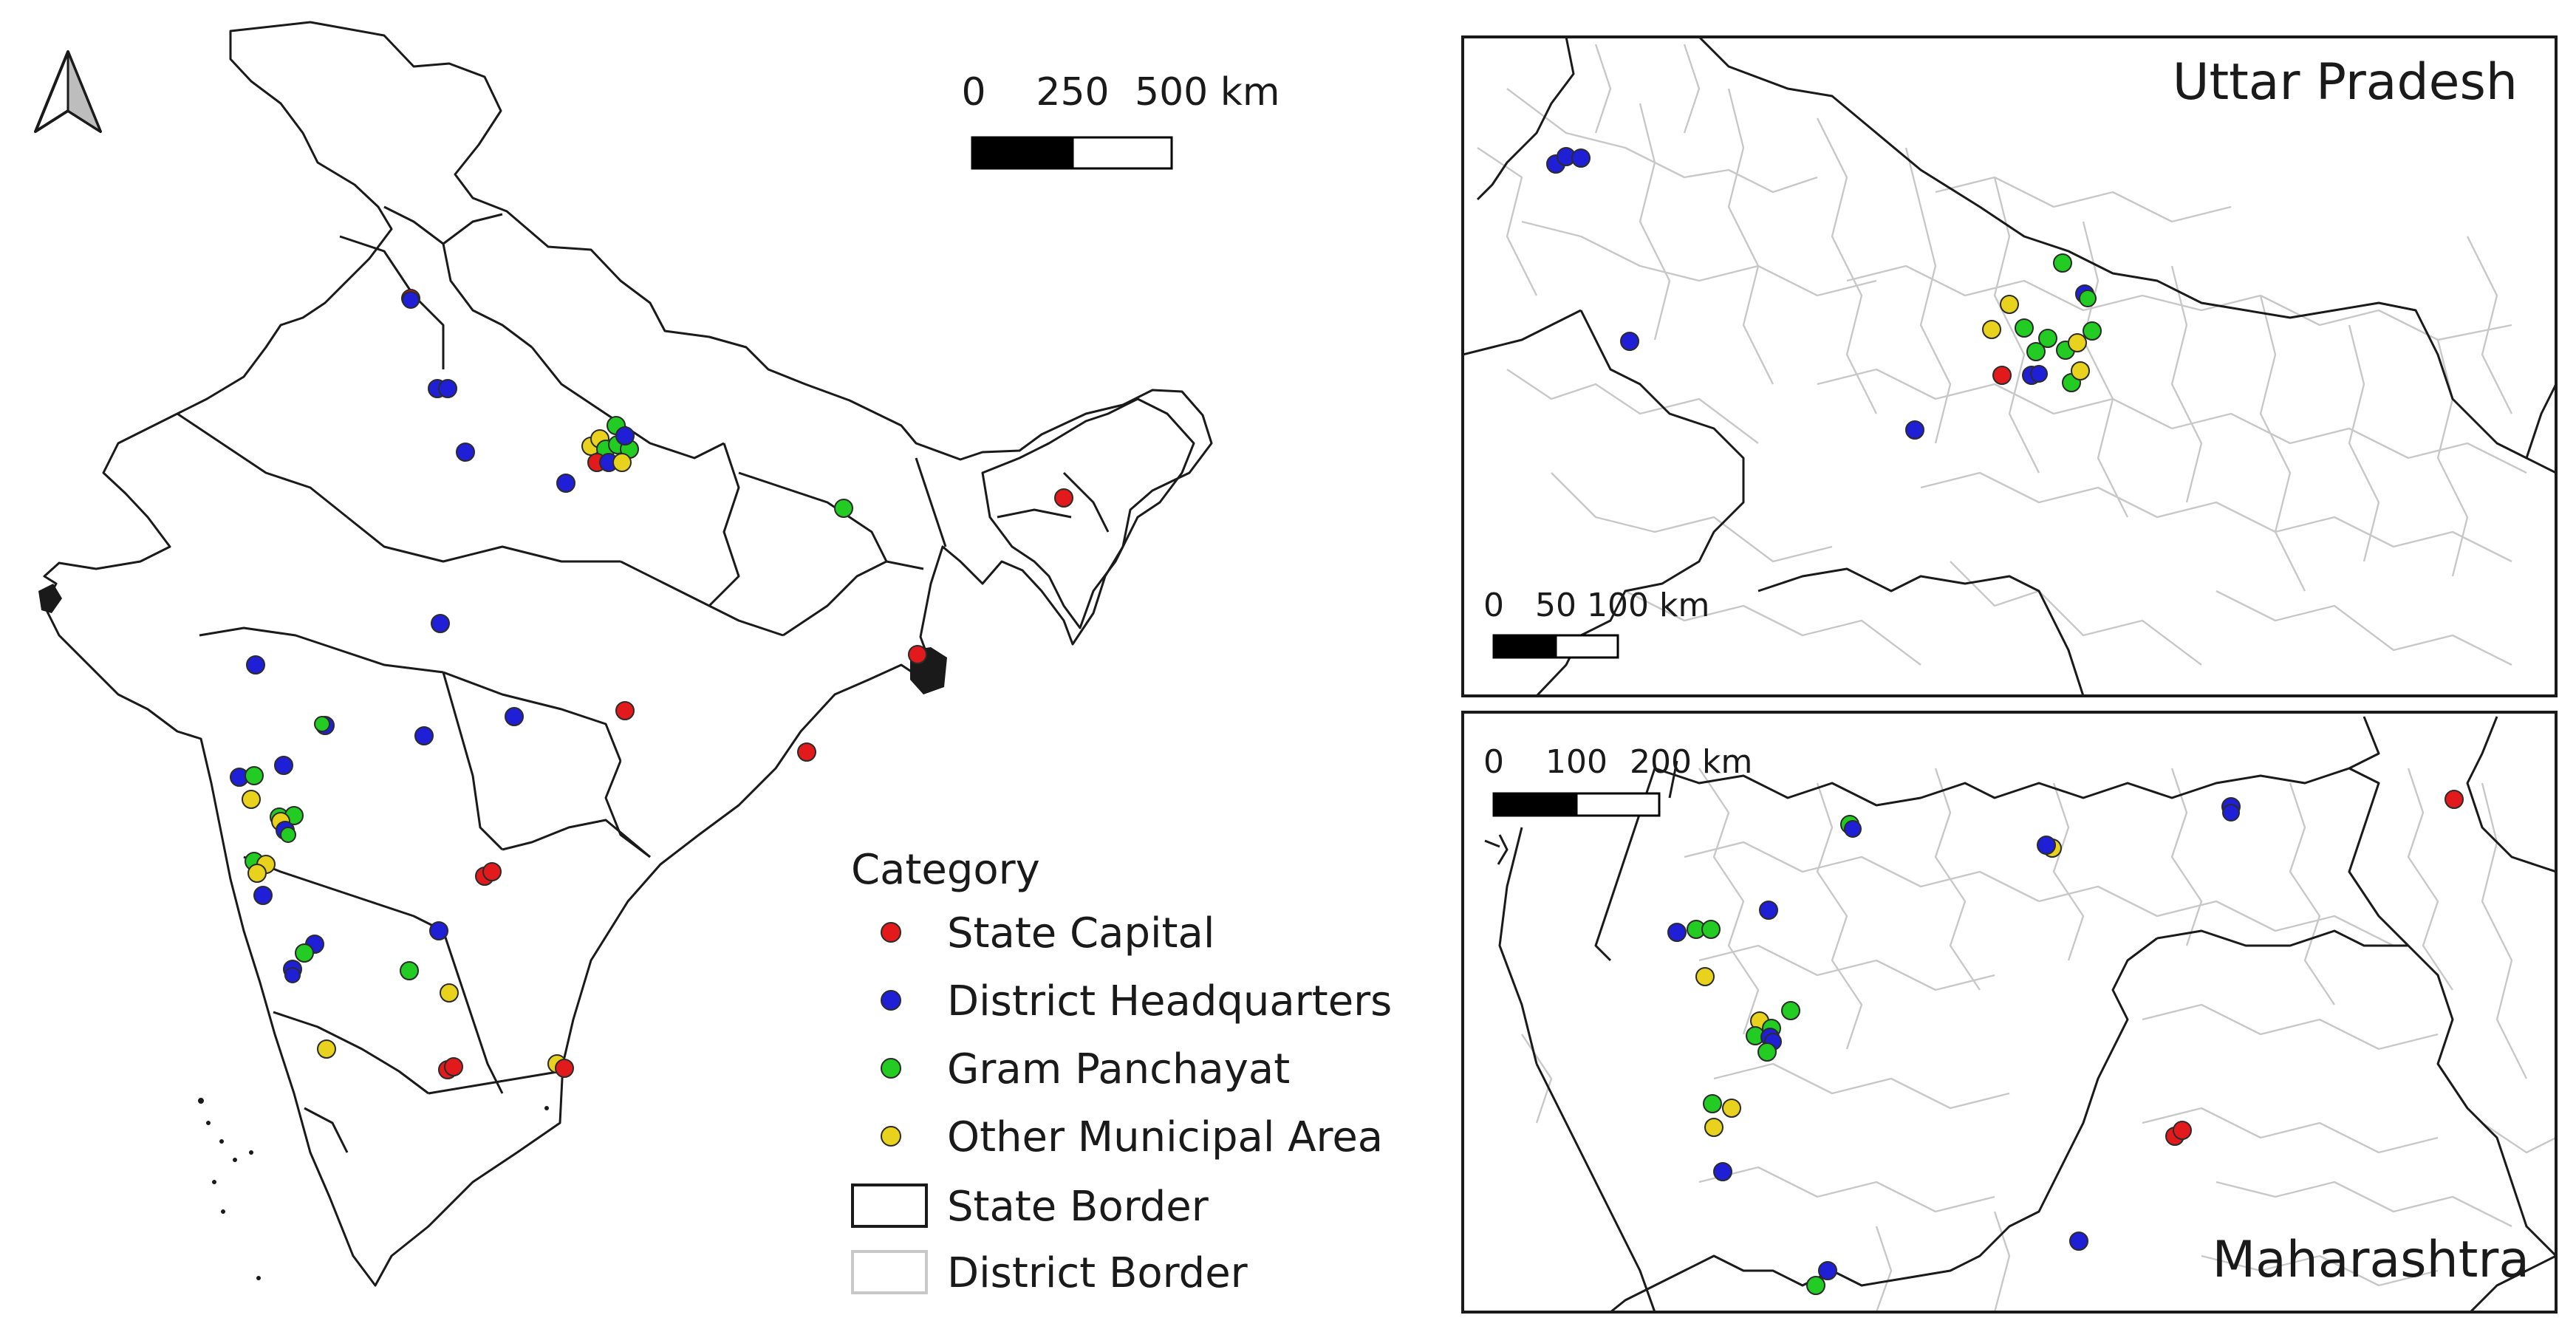 This screenshot has width=2576, height=1332. I want to click on scalebar-tick: 50, so click(1555, 605).